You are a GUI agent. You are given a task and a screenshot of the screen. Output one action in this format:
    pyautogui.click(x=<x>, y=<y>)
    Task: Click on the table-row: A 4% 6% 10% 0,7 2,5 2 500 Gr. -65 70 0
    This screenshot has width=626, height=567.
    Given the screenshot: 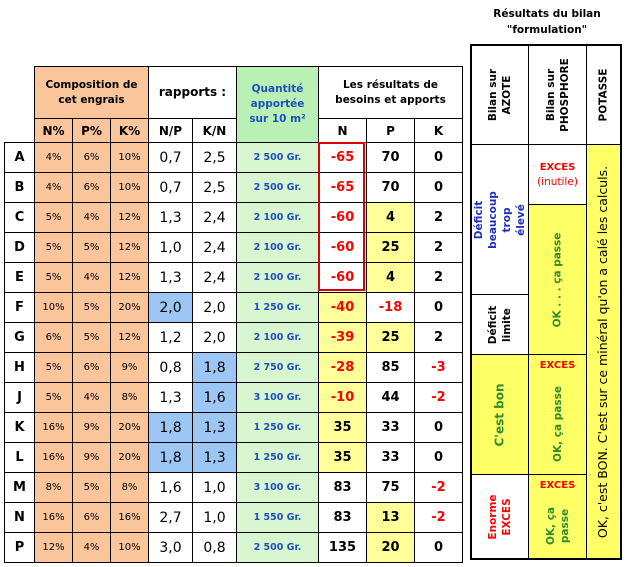 What is the action you would take?
    pyautogui.click(x=233, y=157)
    